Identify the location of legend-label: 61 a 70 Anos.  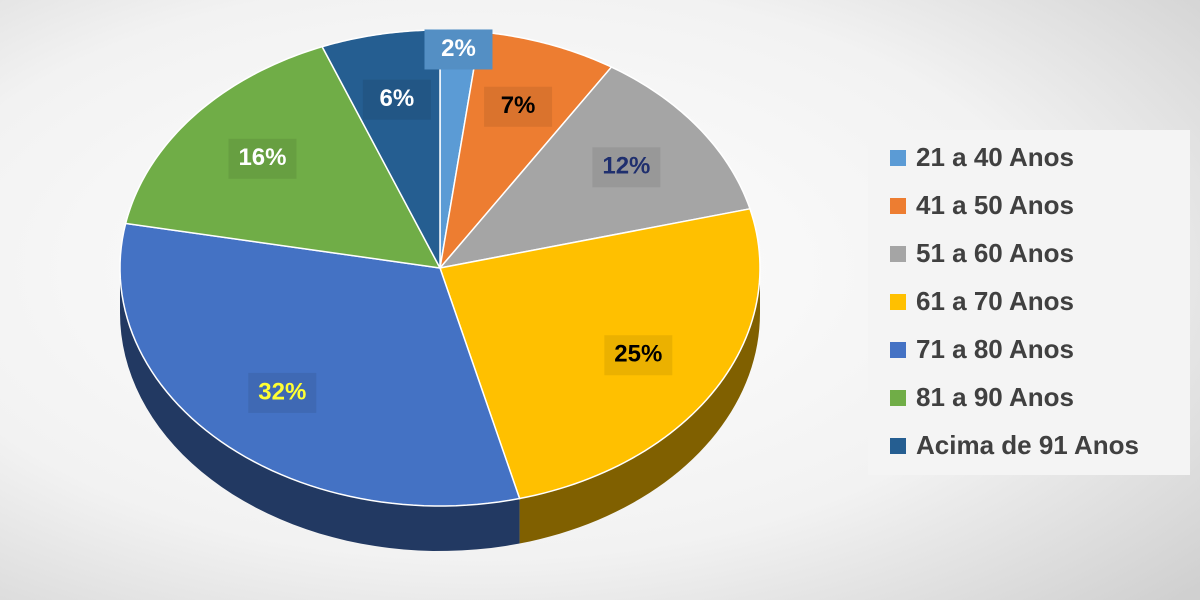
(995, 301).